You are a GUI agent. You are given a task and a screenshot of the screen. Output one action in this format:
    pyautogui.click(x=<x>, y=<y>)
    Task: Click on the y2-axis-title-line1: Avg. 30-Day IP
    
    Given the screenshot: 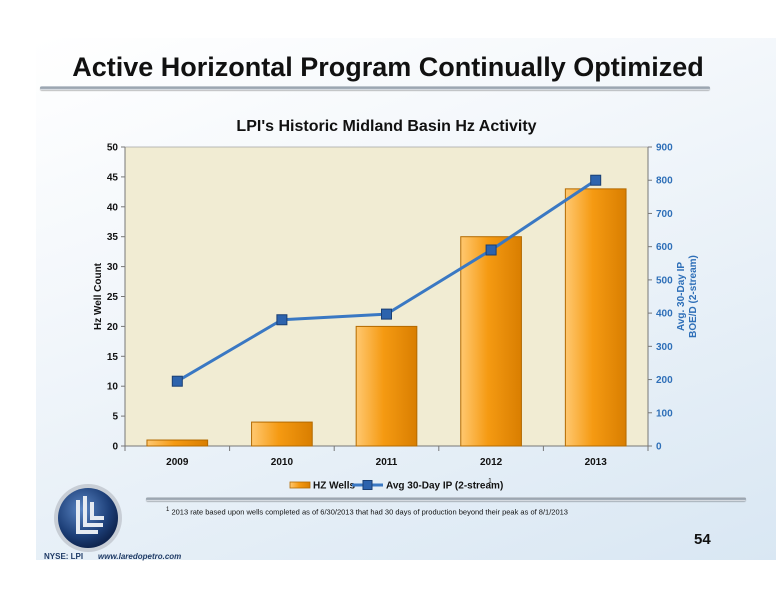 What is the action you would take?
    pyautogui.click(x=681, y=296)
    